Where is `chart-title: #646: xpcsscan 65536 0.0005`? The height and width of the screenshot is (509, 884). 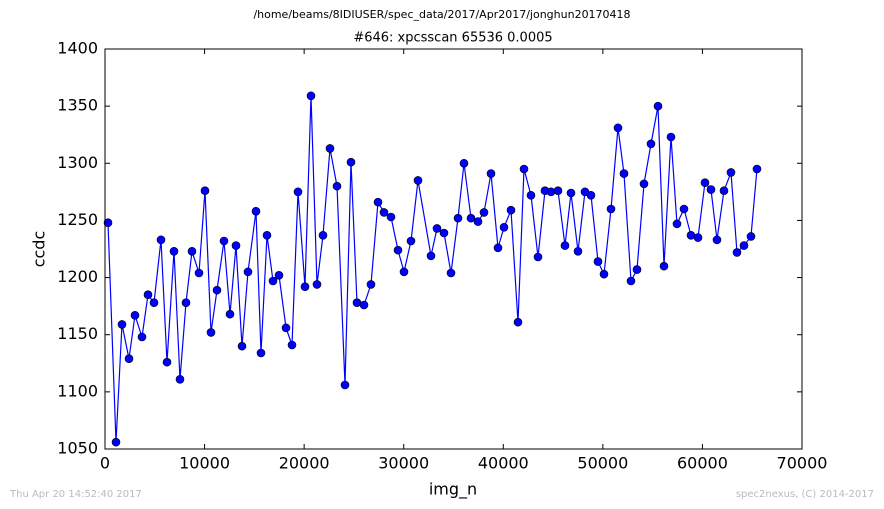 chart-title: #646: xpcsscan 65536 0.0005 is located at coordinates (452, 38).